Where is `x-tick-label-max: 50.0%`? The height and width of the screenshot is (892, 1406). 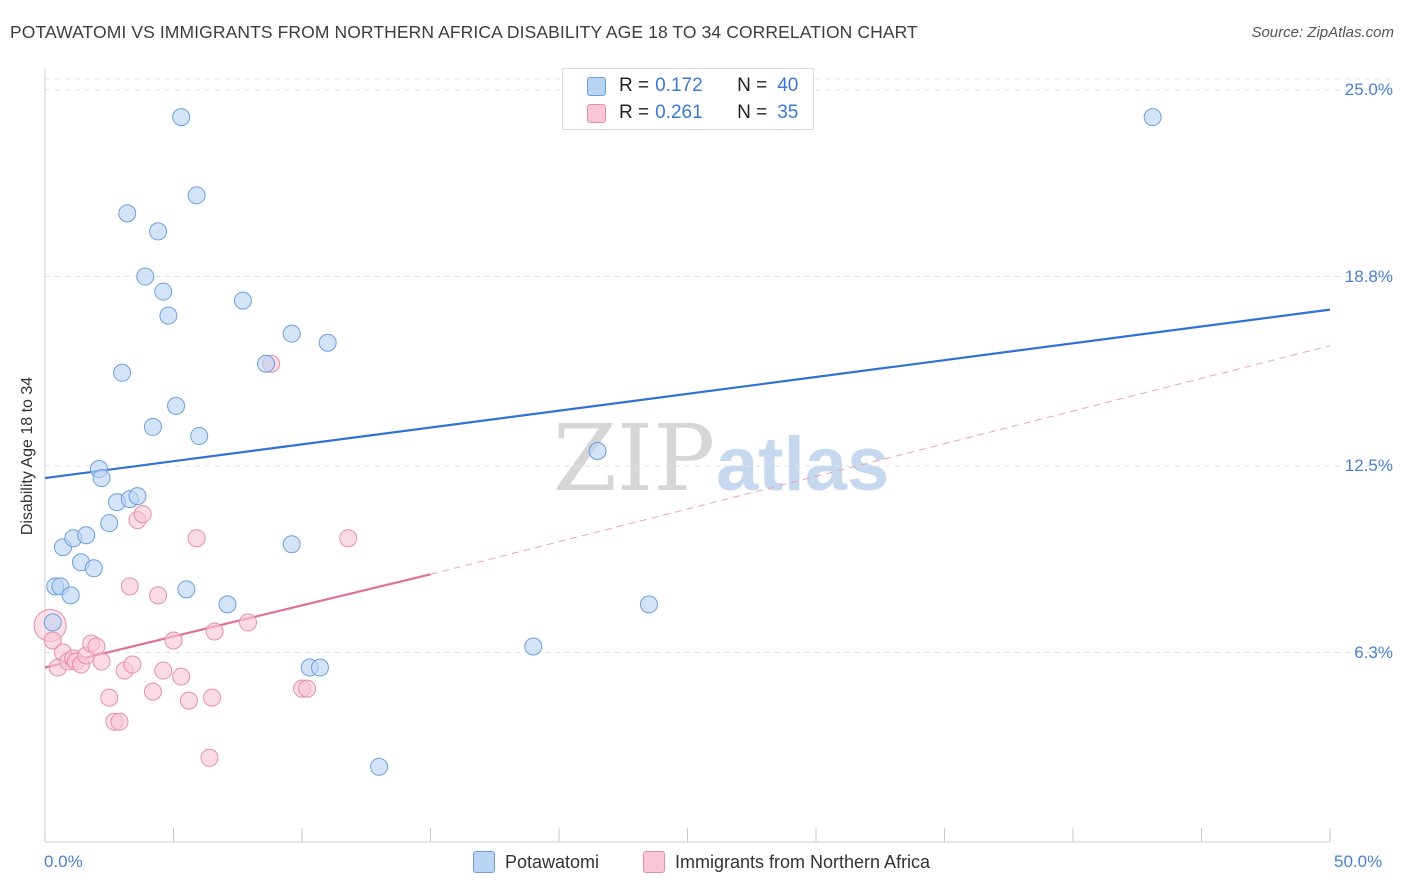 x-tick-label-max: 50.0% is located at coordinates (1358, 861).